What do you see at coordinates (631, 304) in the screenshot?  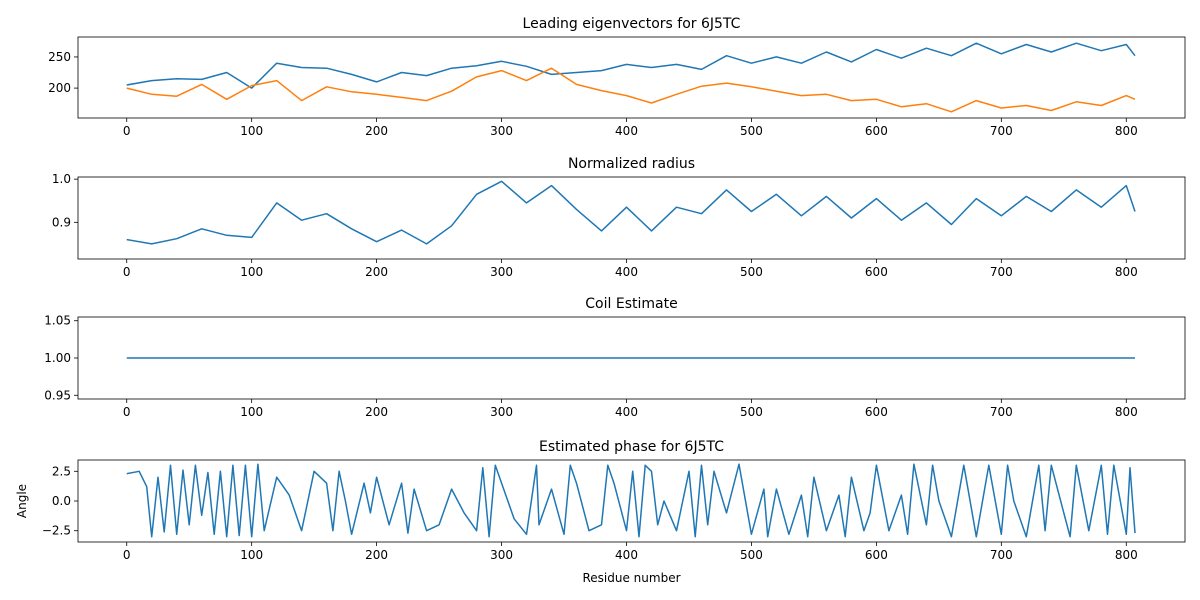 I see `subplot-title: Coil Estimate` at bounding box center [631, 304].